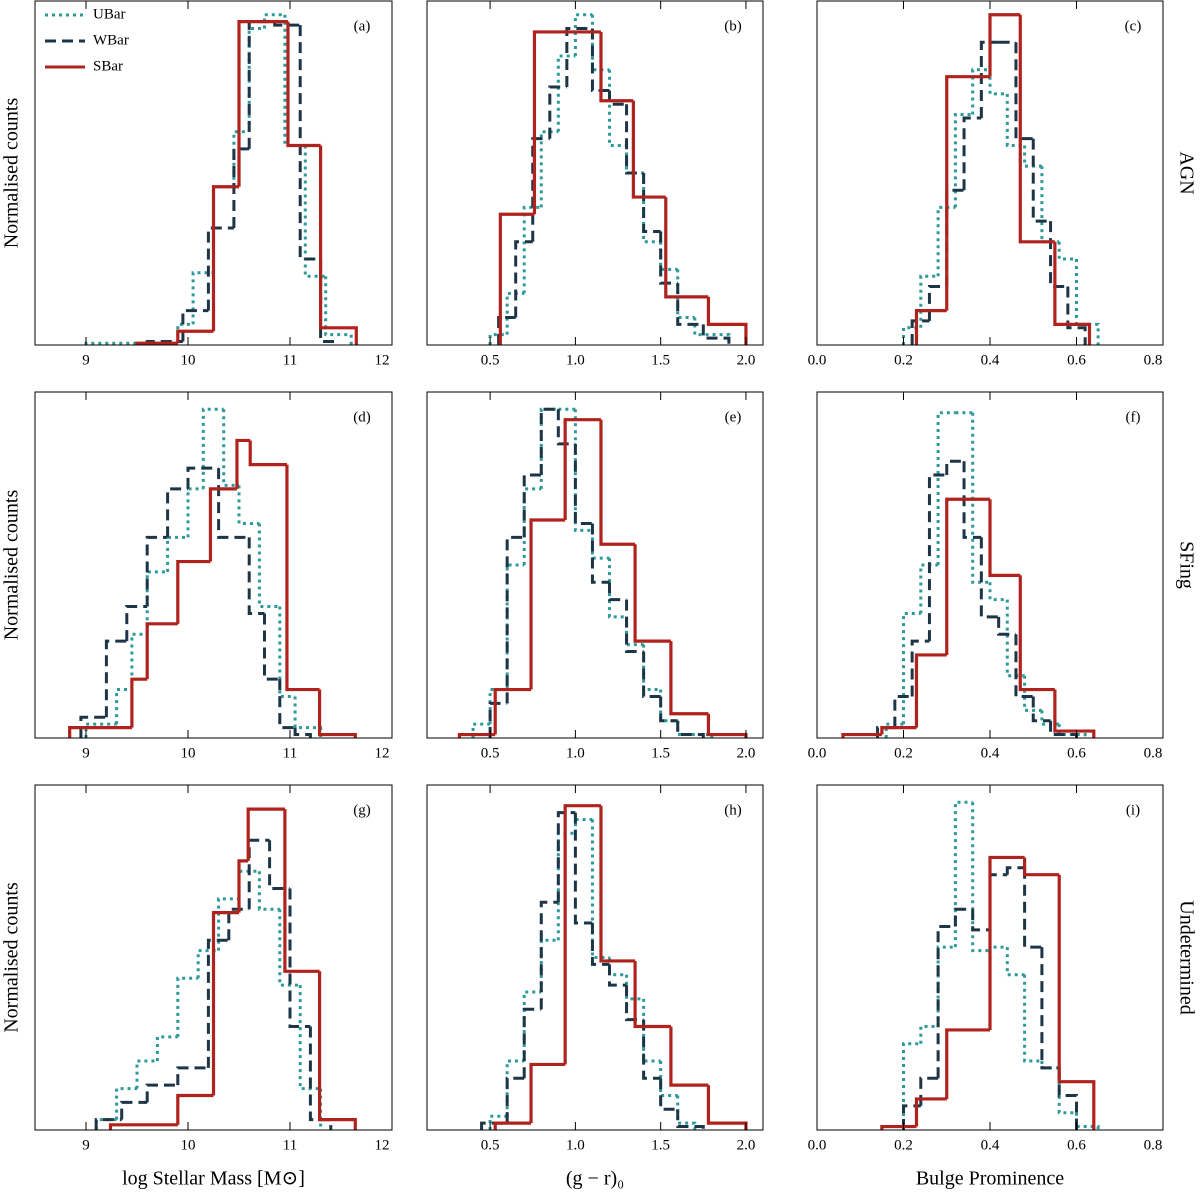 Image resolution: width=1200 pixels, height=1201 pixels. What do you see at coordinates (213, 1179) in the screenshot?
I see `x-axis-label: log Stellar Mass [M⊙]` at bounding box center [213, 1179].